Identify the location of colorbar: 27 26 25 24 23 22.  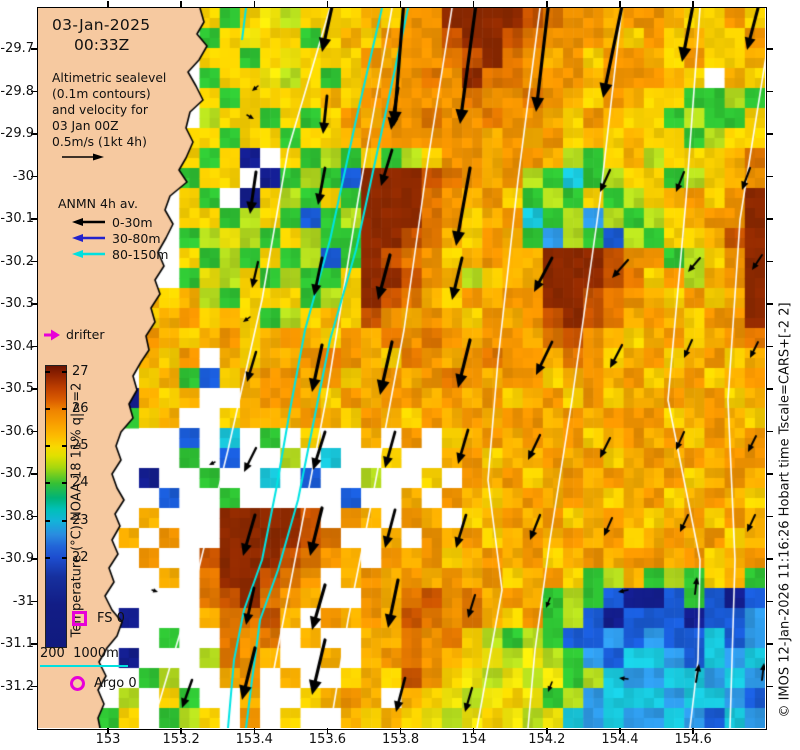
(75, 506).